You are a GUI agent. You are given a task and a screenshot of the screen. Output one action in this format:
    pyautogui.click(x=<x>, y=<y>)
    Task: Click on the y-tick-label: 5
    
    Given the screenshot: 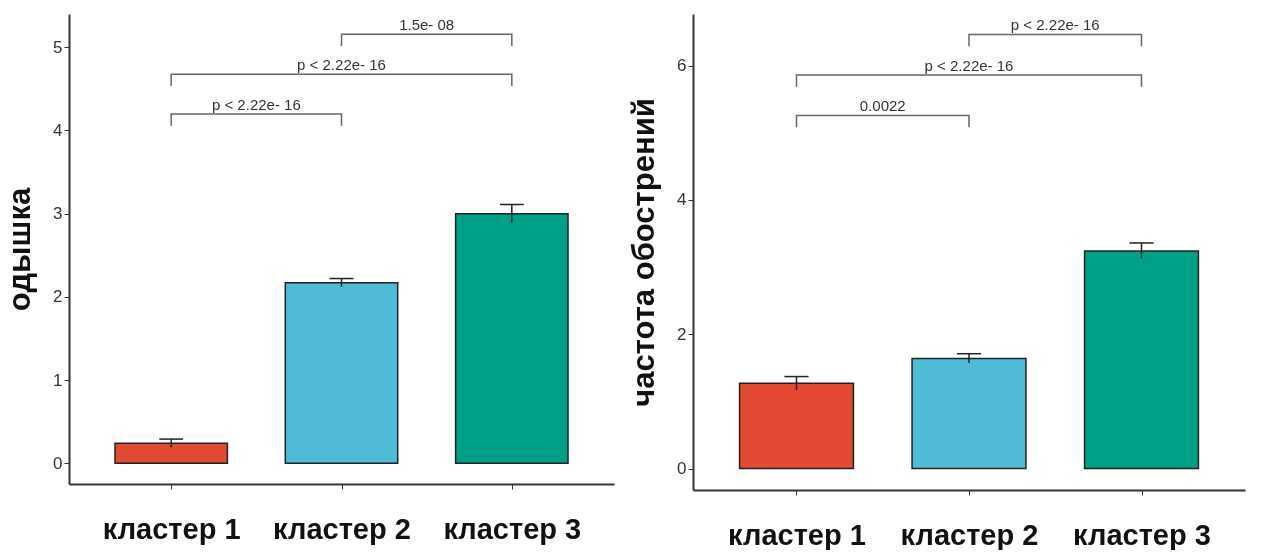 What is the action you would take?
    pyautogui.click(x=58, y=47)
    